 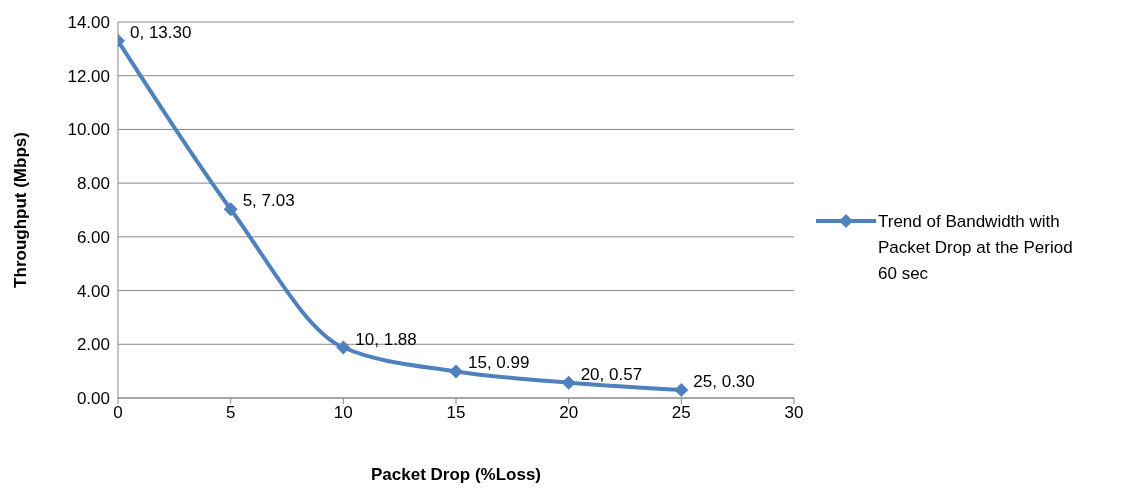 What do you see at coordinates (88, 23) in the screenshot?
I see `y-tick-label: 14.00` at bounding box center [88, 23].